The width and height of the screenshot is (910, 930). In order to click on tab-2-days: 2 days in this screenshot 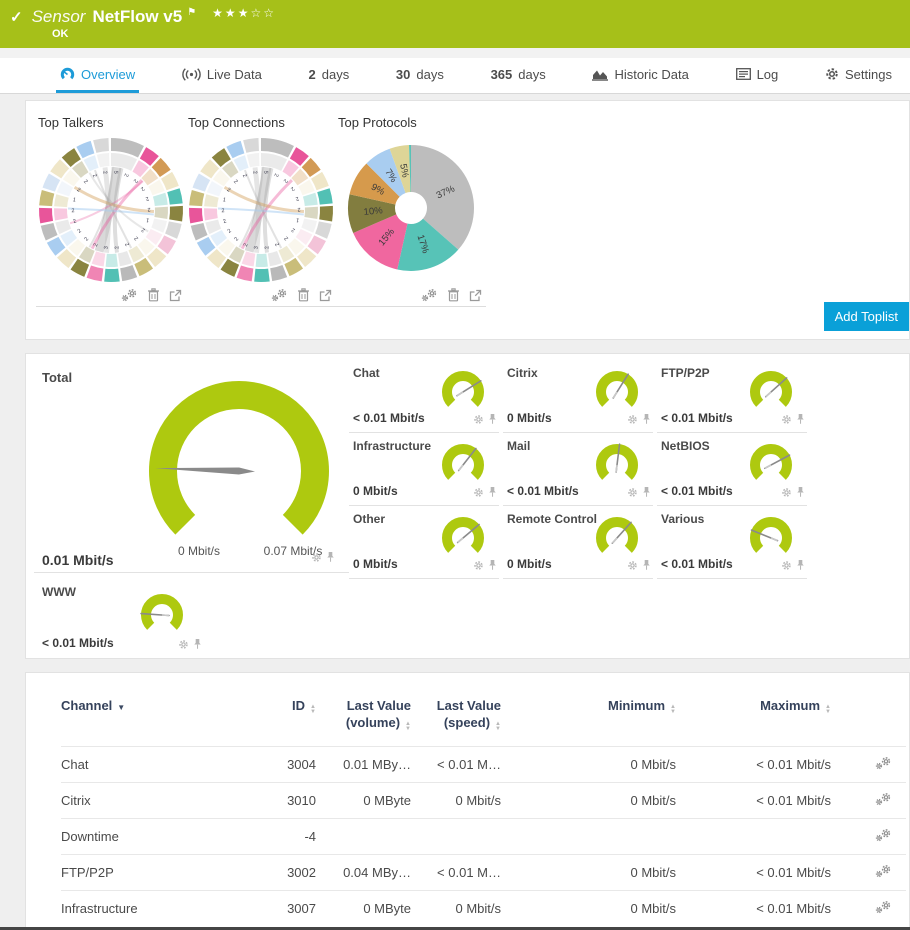, I will do `click(329, 74)`.